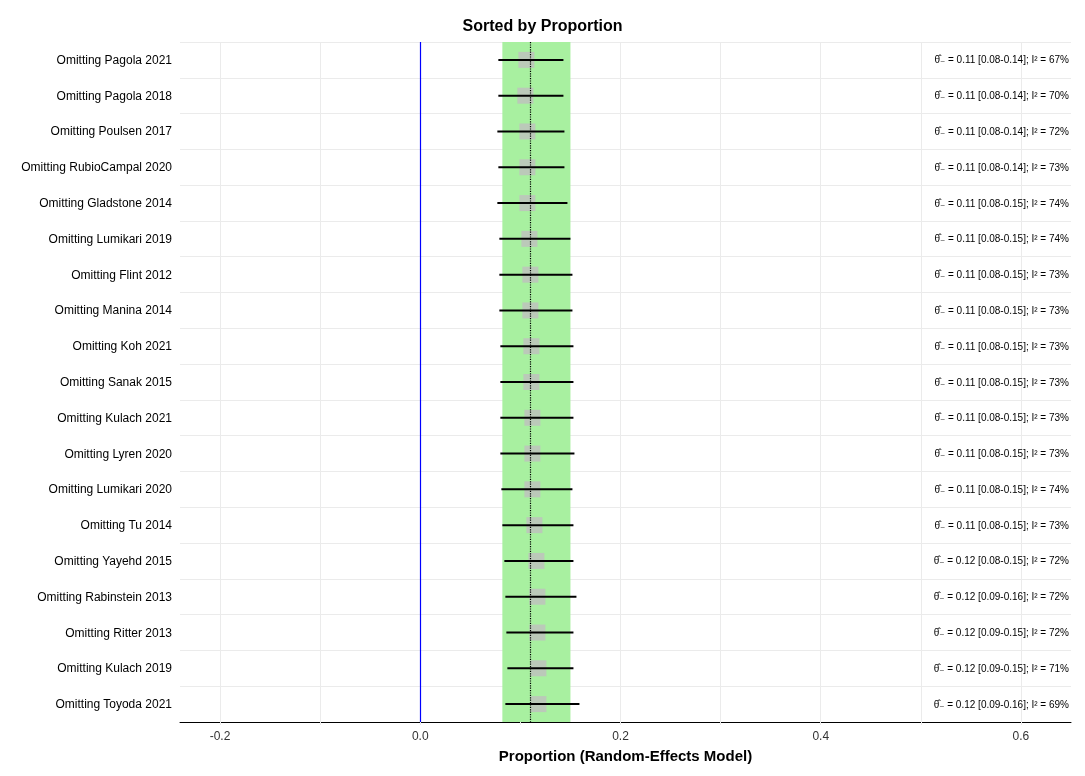  I want to click on annotation: θ̂₋ = 0.11 [0.08-0.14]; I² = 73%, so click(1002, 167).